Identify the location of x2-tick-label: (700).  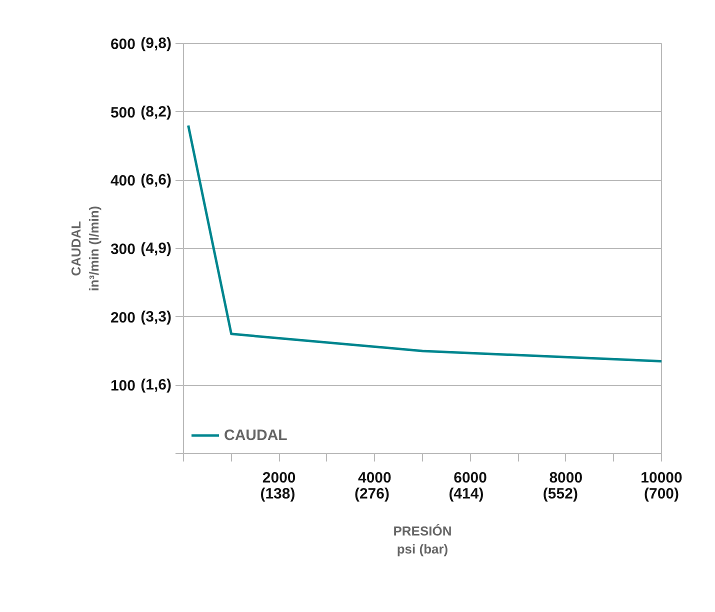
(662, 494).